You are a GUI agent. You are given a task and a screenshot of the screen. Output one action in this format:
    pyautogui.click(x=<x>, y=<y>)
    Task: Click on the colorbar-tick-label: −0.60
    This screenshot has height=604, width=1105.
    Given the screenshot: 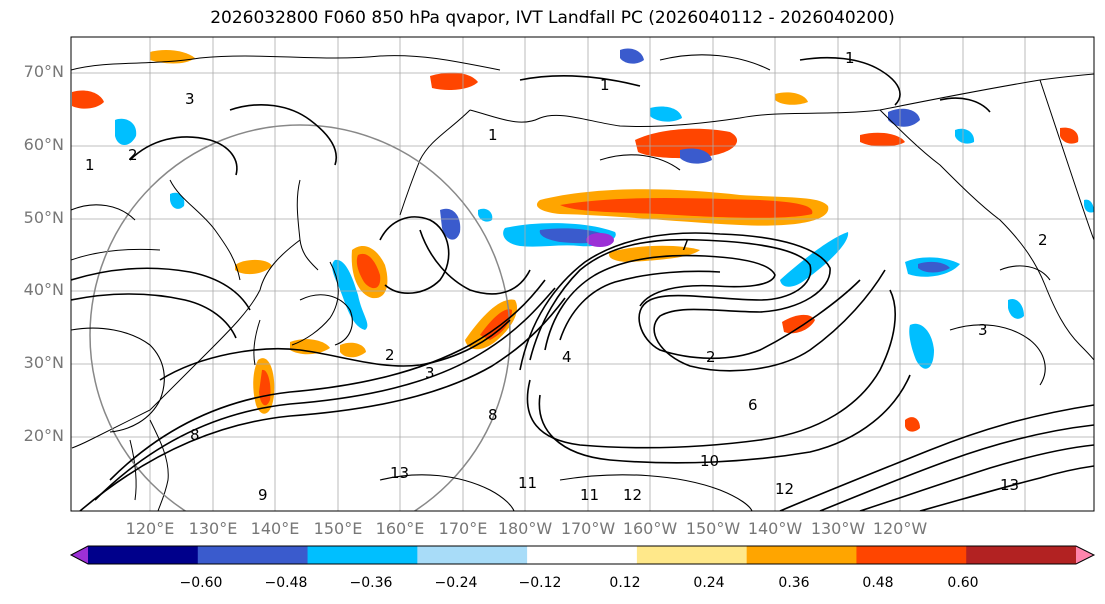 What is the action you would take?
    pyautogui.click(x=201, y=583)
    